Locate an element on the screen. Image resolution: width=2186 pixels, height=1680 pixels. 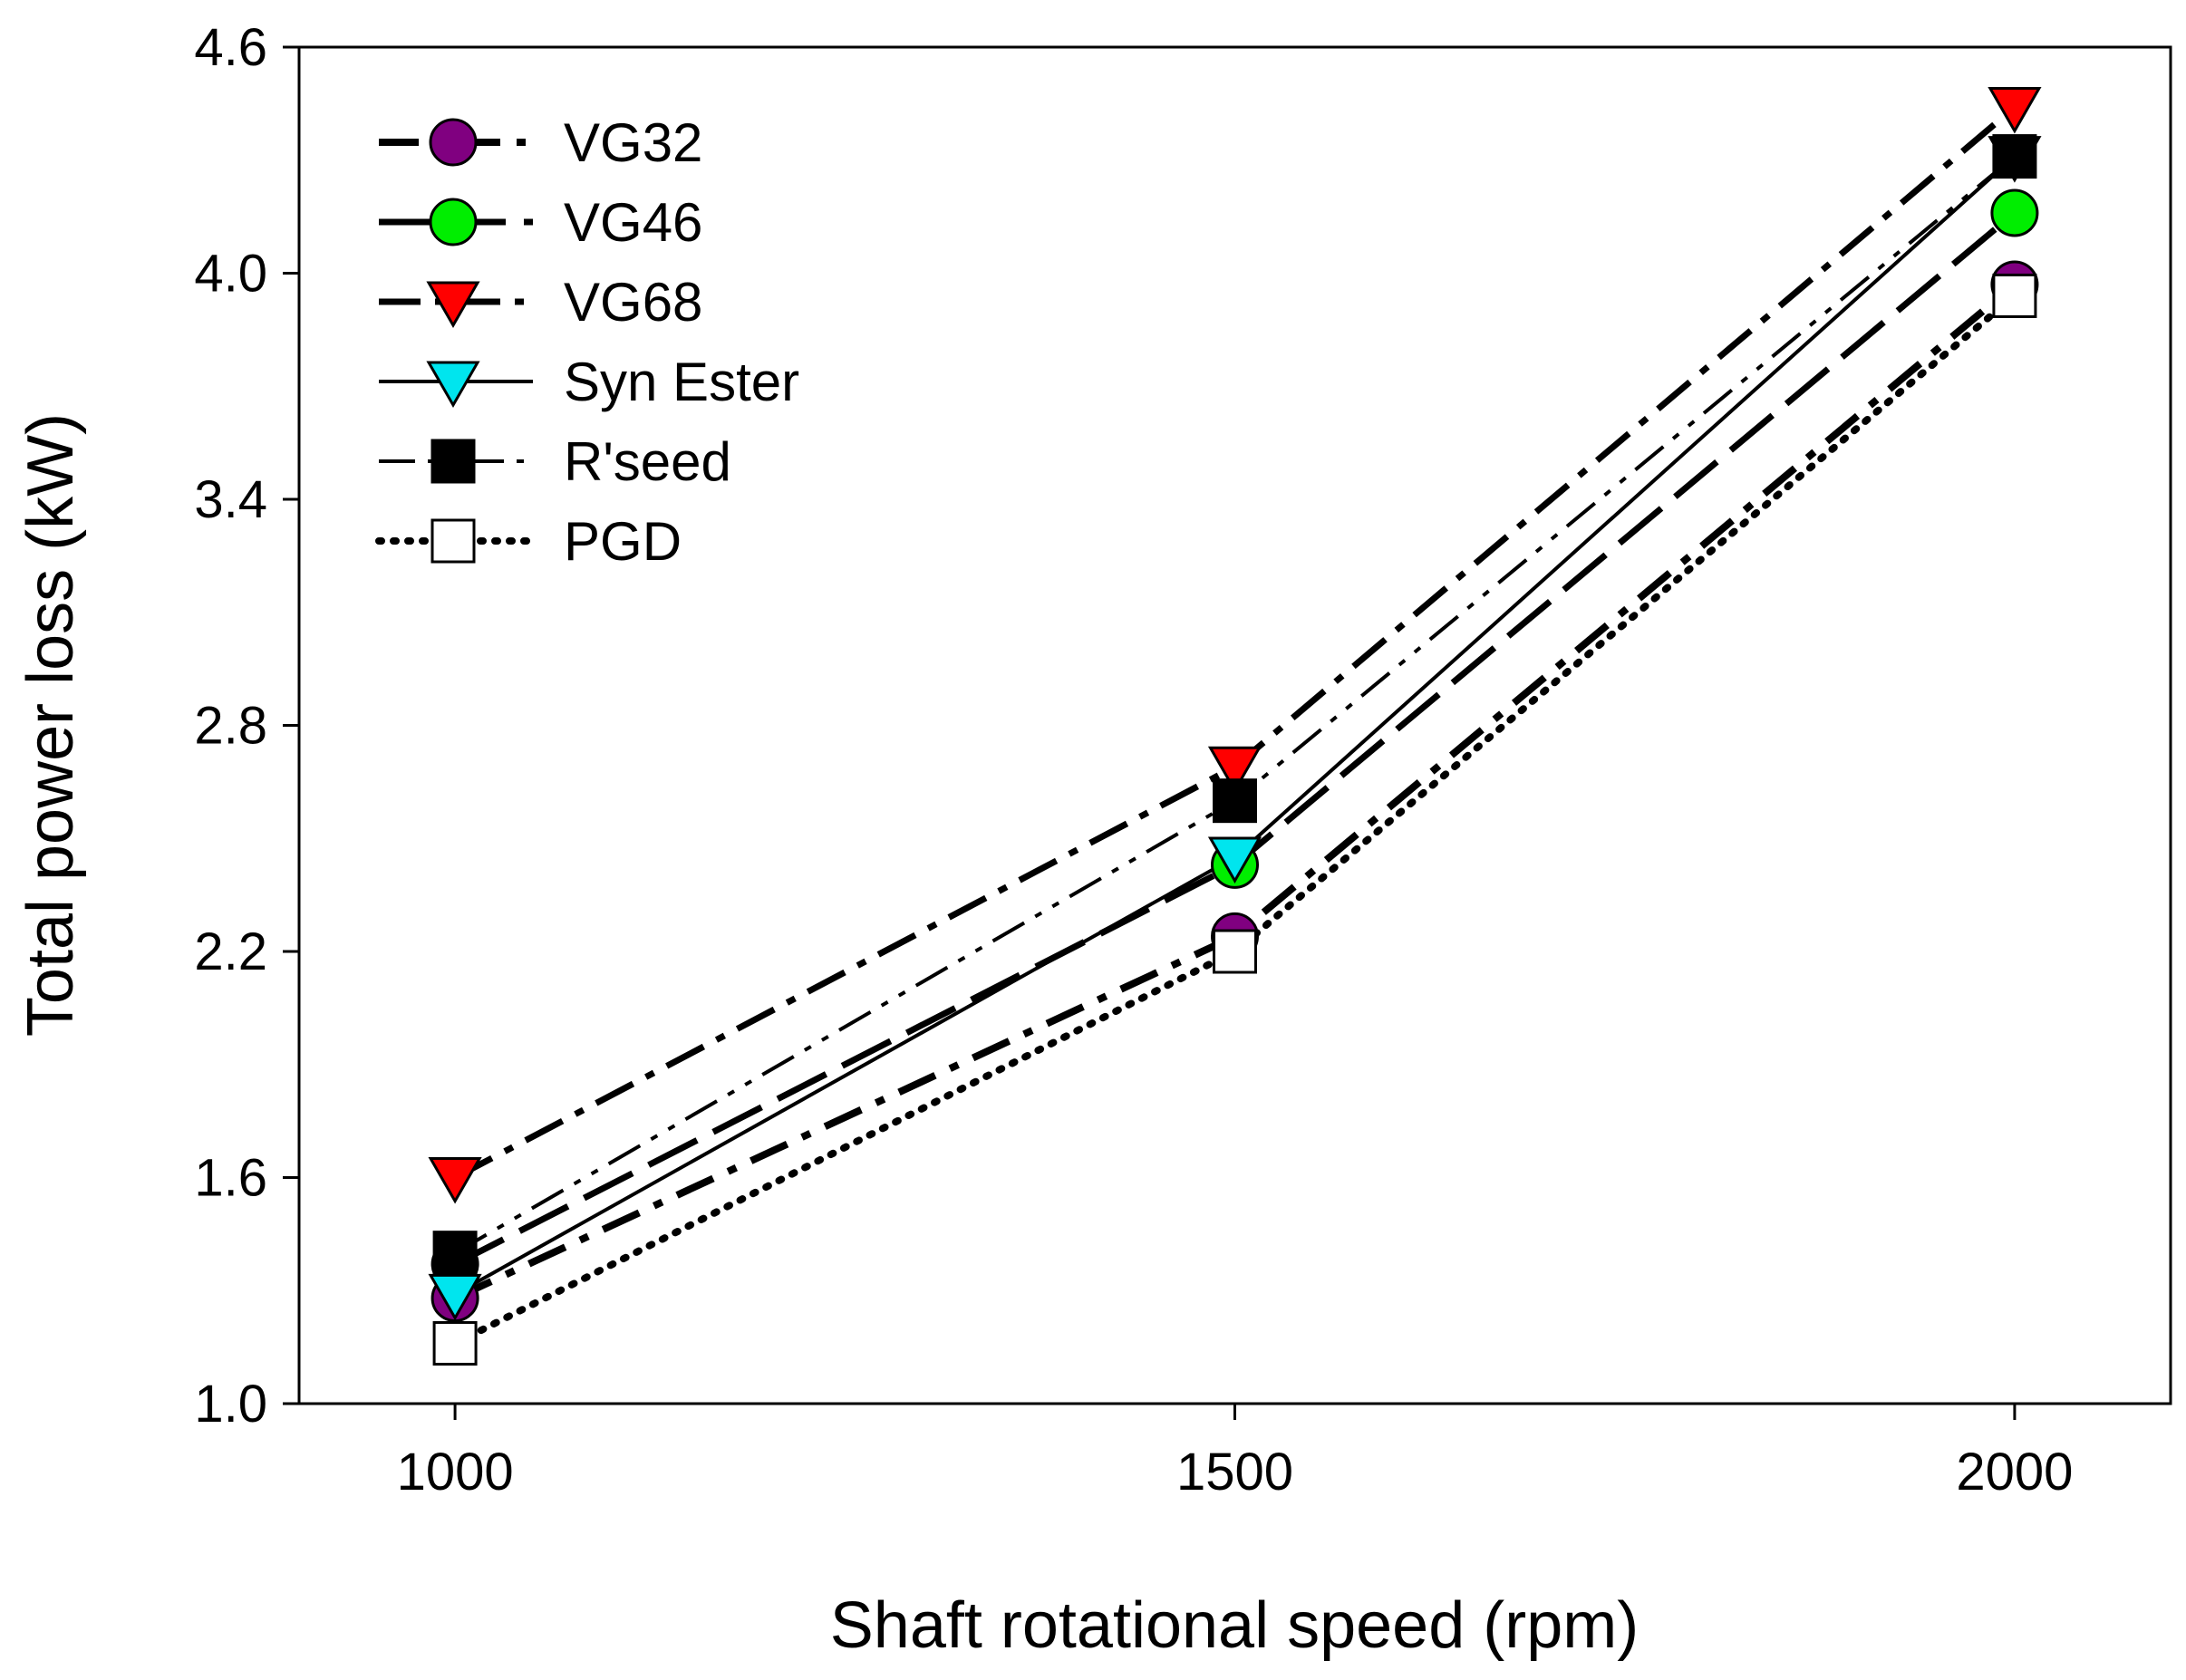
x-tick-label-1000: 1000 is located at coordinates (456, 1472).